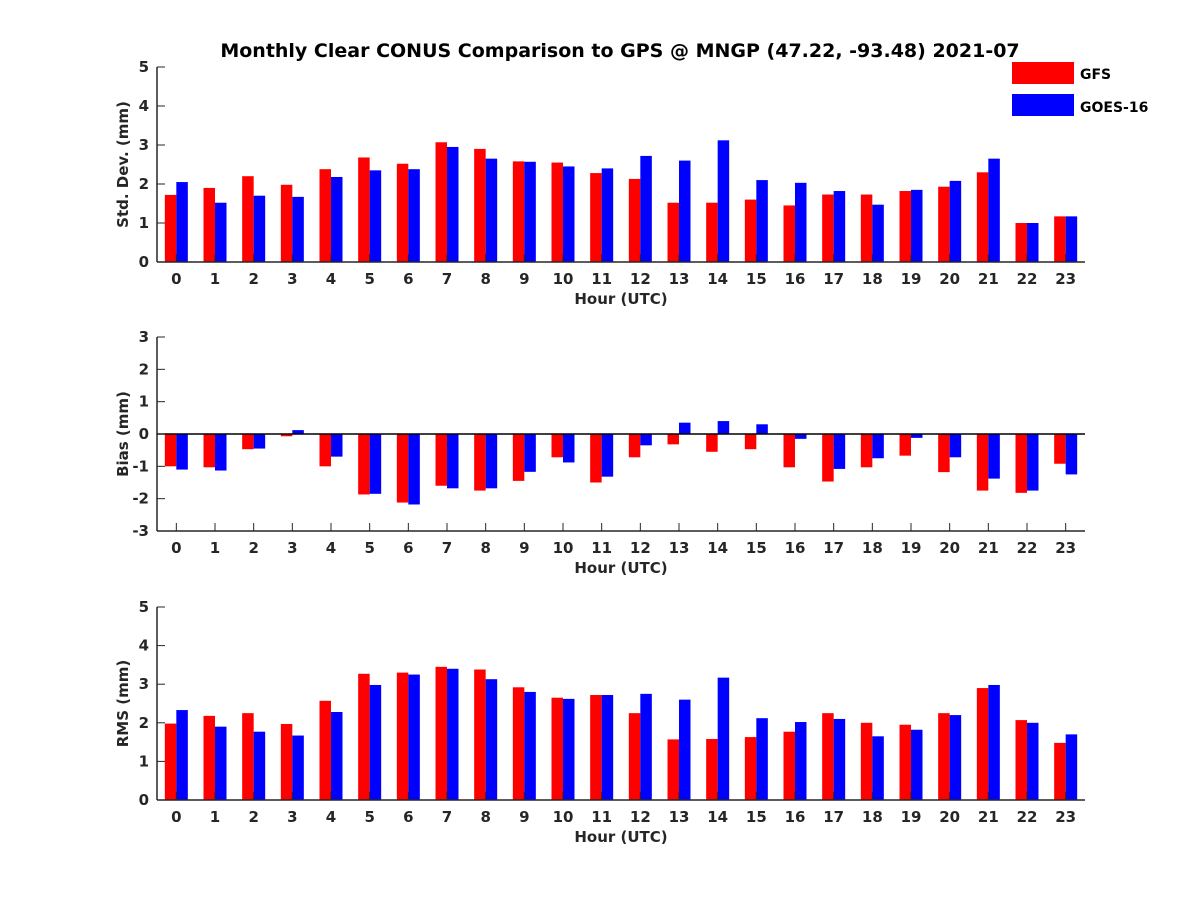 This screenshot has height=900, width=1200. I want to click on bars-std, so click(621, 201).